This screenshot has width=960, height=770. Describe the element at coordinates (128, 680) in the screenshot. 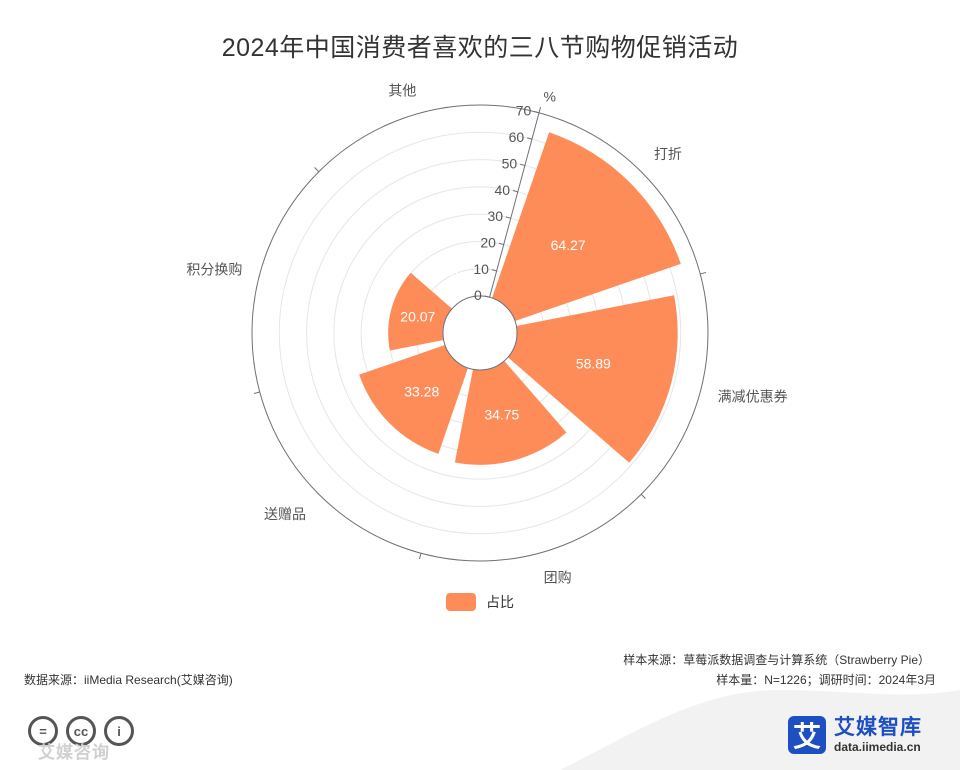

I see `data-source-note: 数据来源：iiMedia Research(艾媒咨询)` at that location.